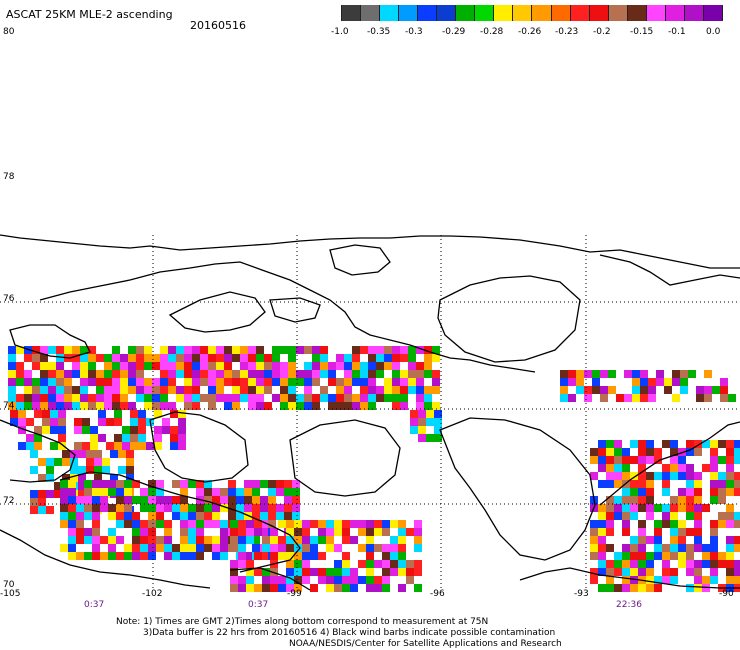 Image resolution: width=740 pixels, height=650 pixels. I want to click on lat-label-74: 74, so click(9, 406).